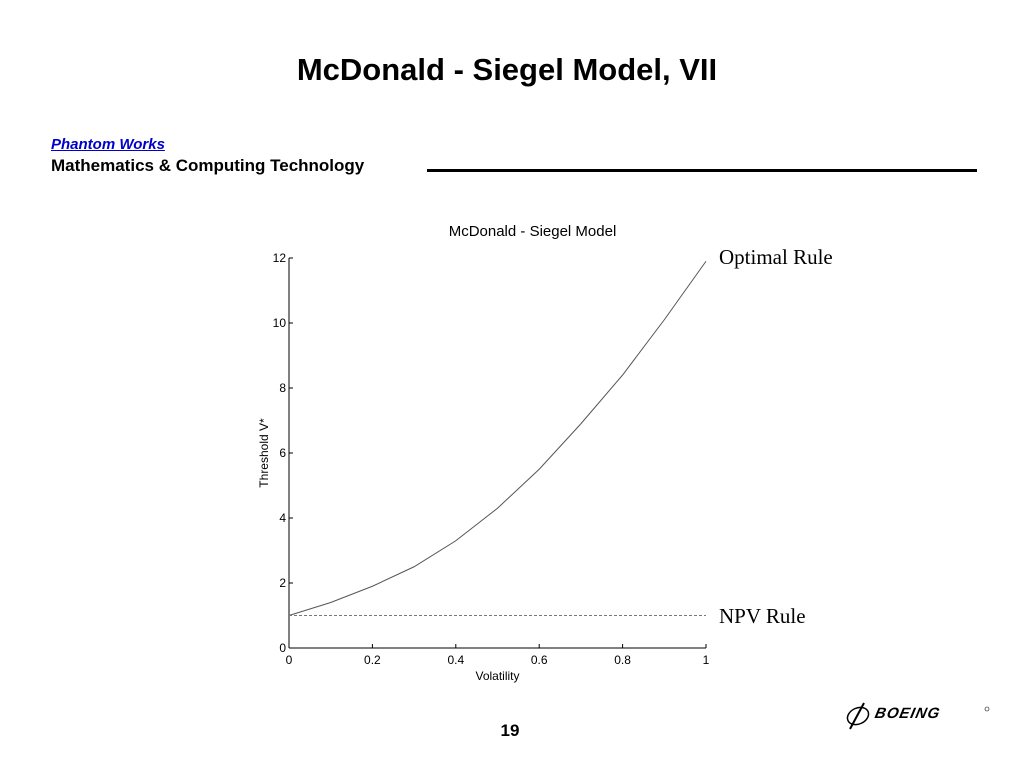 The height and width of the screenshot is (767, 1024). I want to click on y-tick-label: 6, so click(282, 453).